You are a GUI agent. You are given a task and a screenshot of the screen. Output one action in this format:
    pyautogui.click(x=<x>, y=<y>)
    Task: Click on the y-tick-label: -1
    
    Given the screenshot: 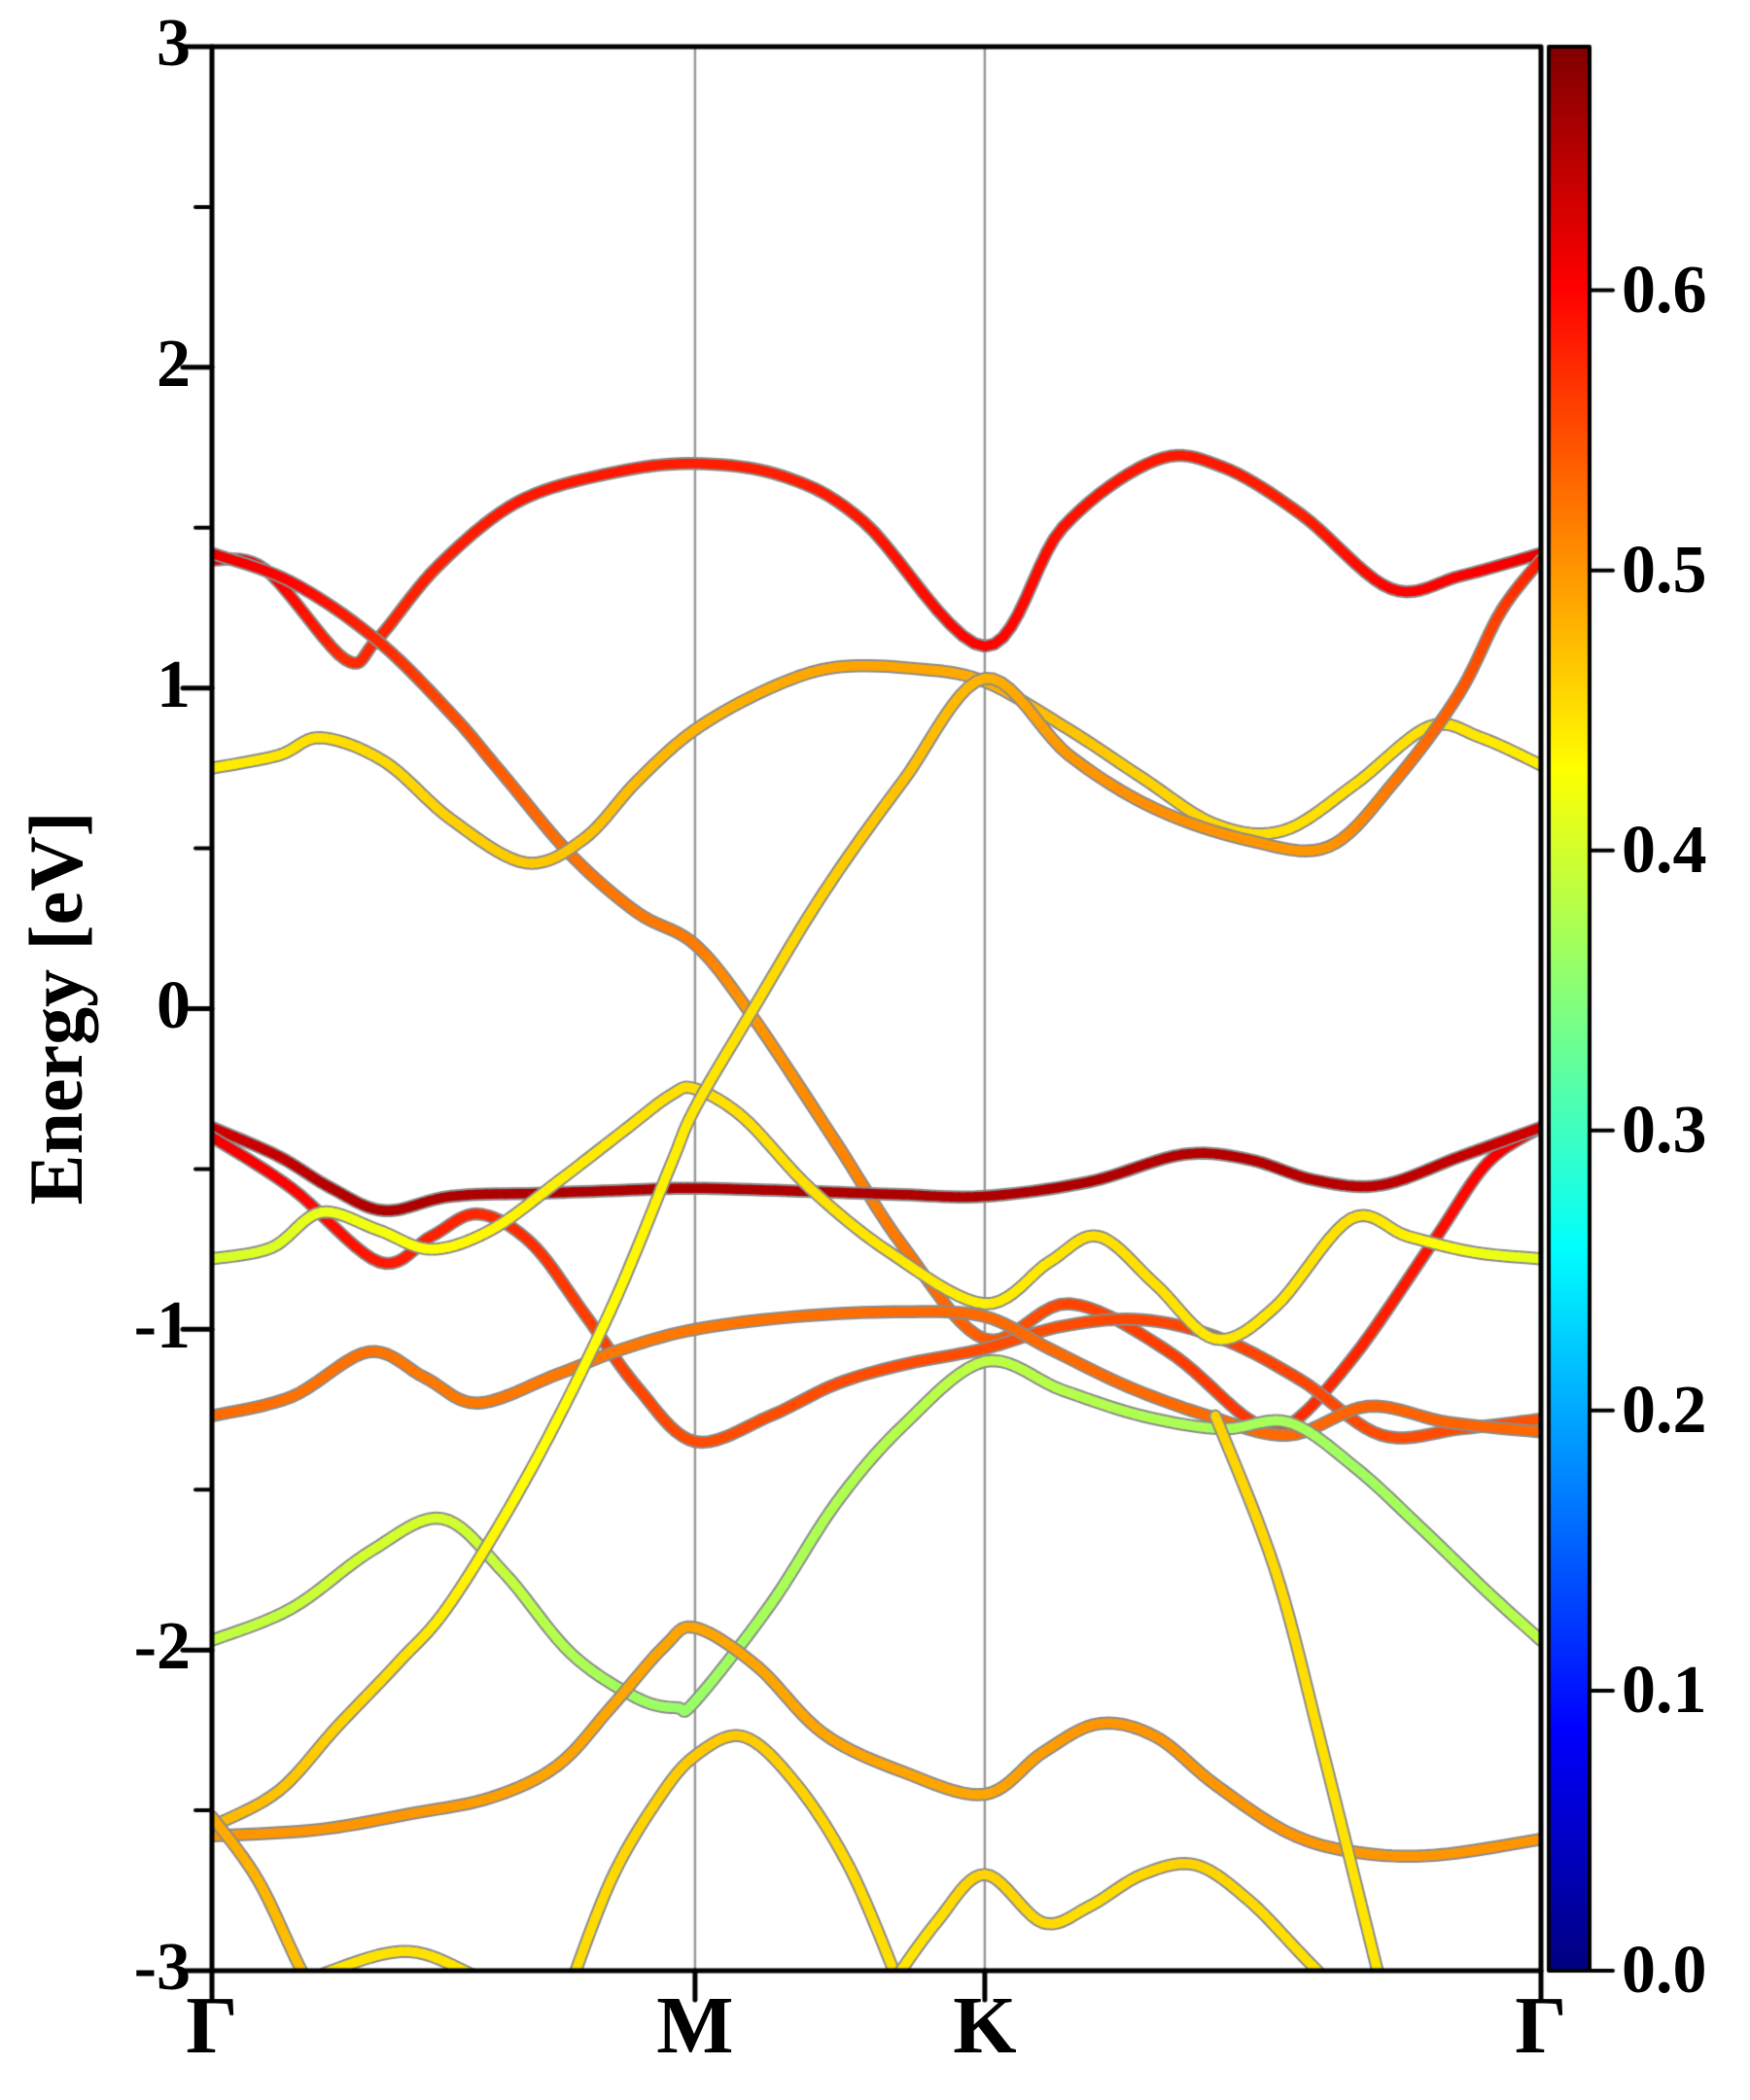 What is the action you would take?
    pyautogui.click(x=162, y=1326)
    